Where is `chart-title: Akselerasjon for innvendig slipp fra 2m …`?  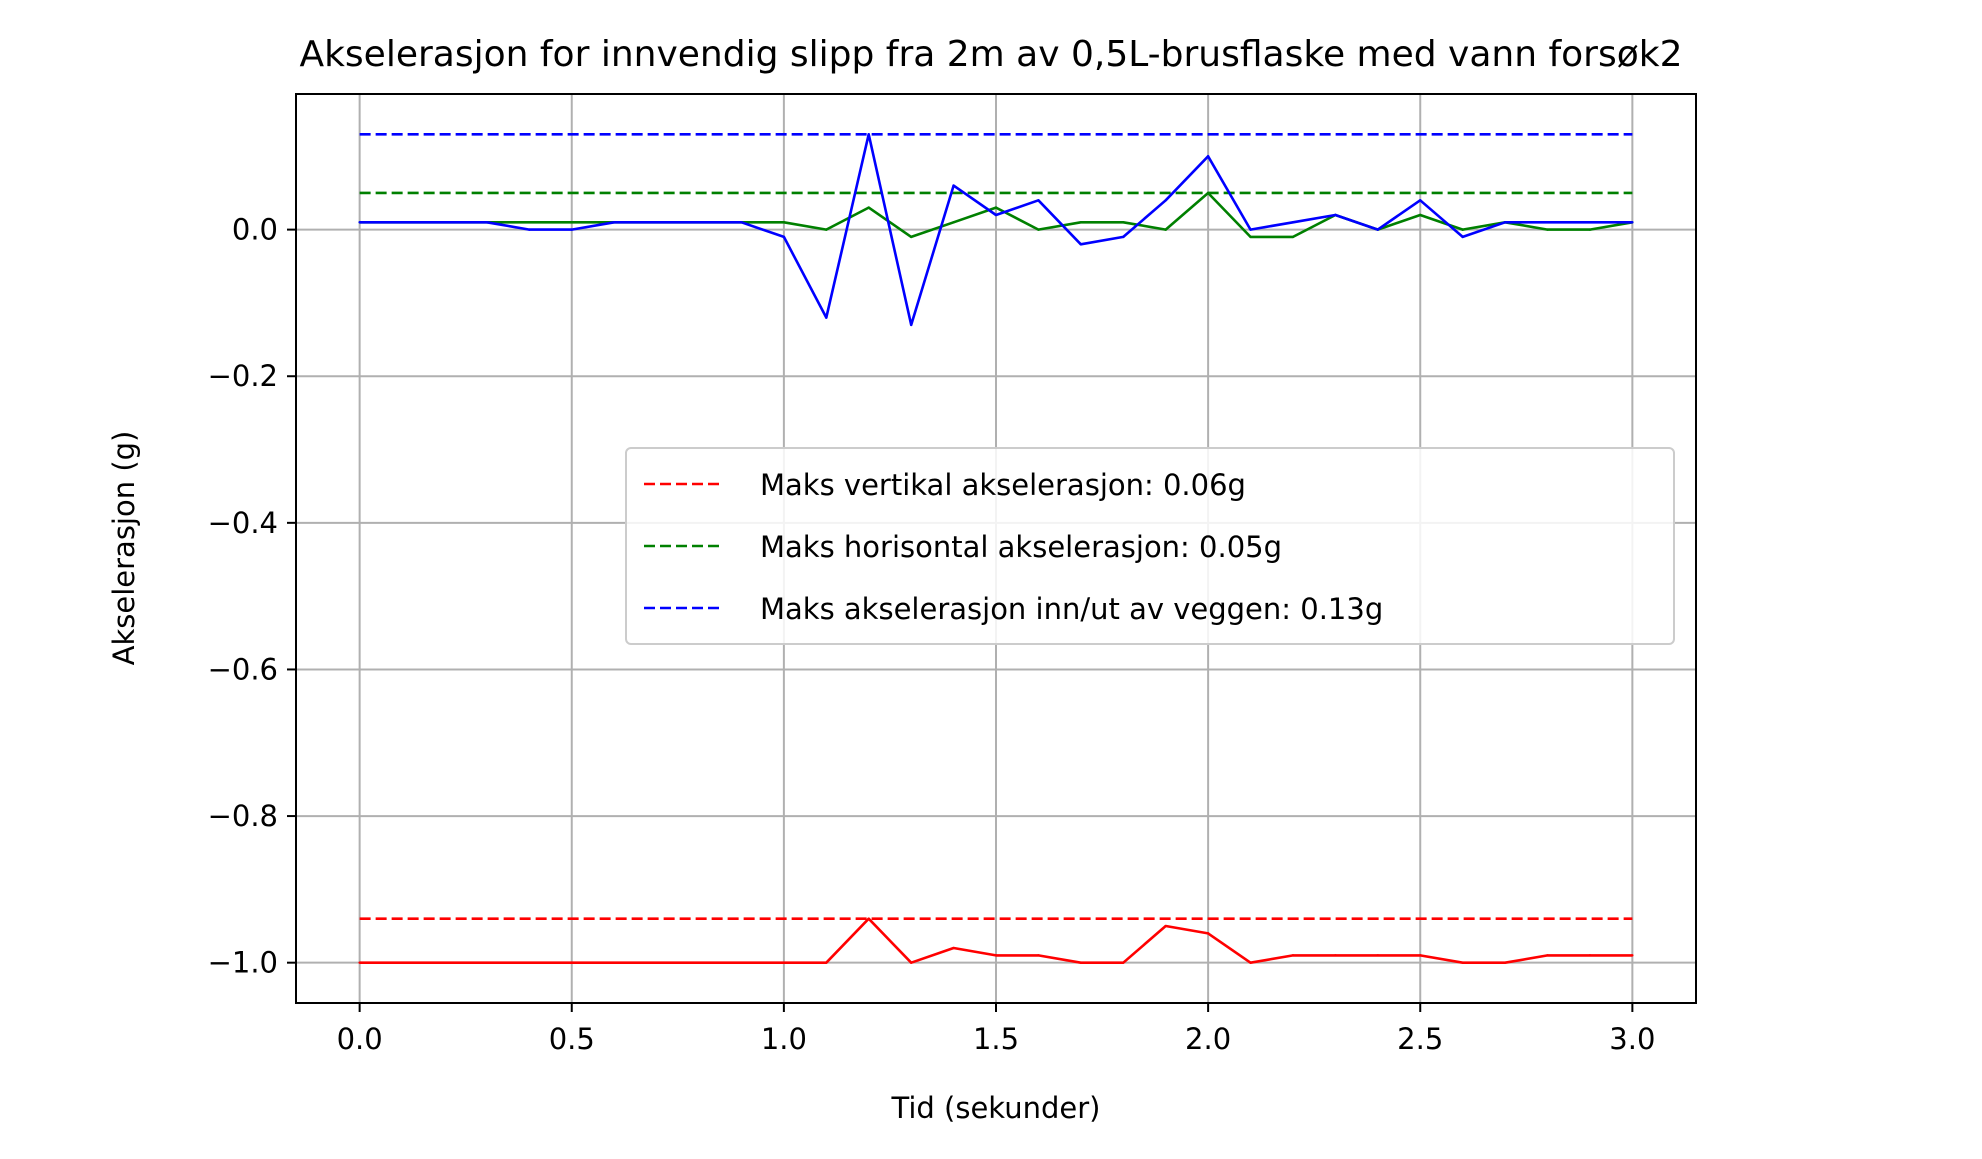
chart-title: Akselerasjon for innvendig slipp fra 2m … is located at coordinates (990, 54).